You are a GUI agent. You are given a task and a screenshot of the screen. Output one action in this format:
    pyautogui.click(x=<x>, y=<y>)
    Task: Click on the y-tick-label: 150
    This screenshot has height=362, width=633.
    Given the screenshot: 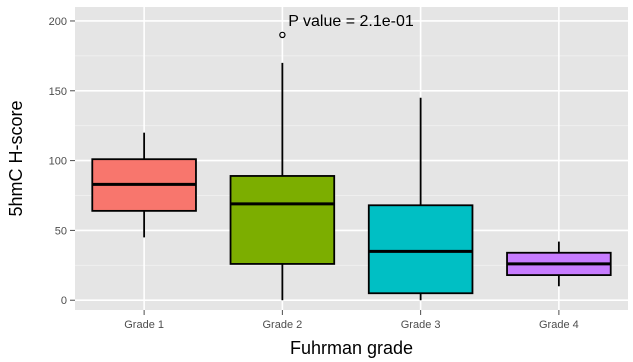 What is the action you would take?
    pyautogui.click(x=58, y=92)
    